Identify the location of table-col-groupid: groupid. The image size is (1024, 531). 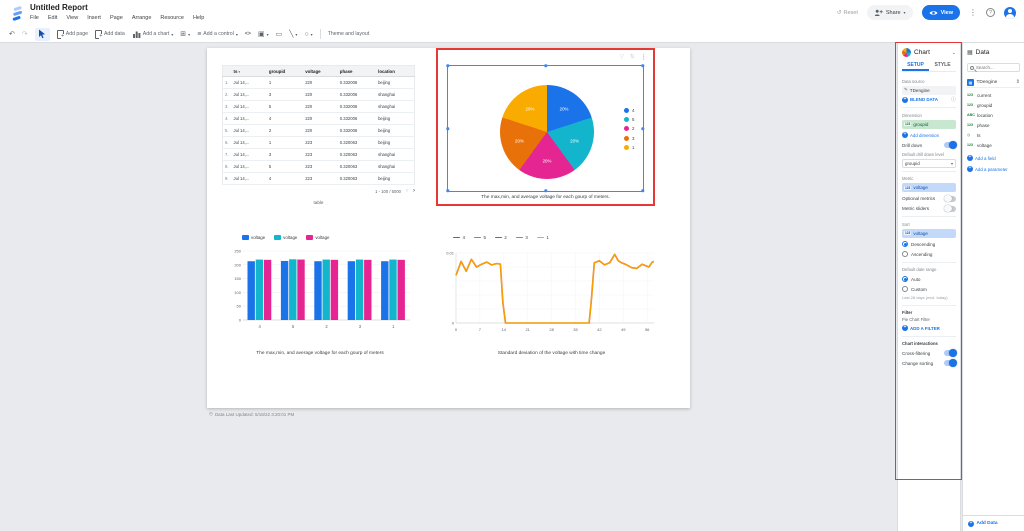
(285, 71).